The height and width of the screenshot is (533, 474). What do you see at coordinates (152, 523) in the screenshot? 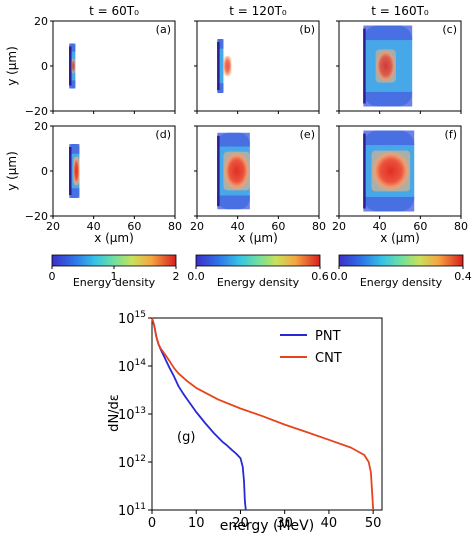
I see `spectrum-x-tick-label: 0` at bounding box center [152, 523].